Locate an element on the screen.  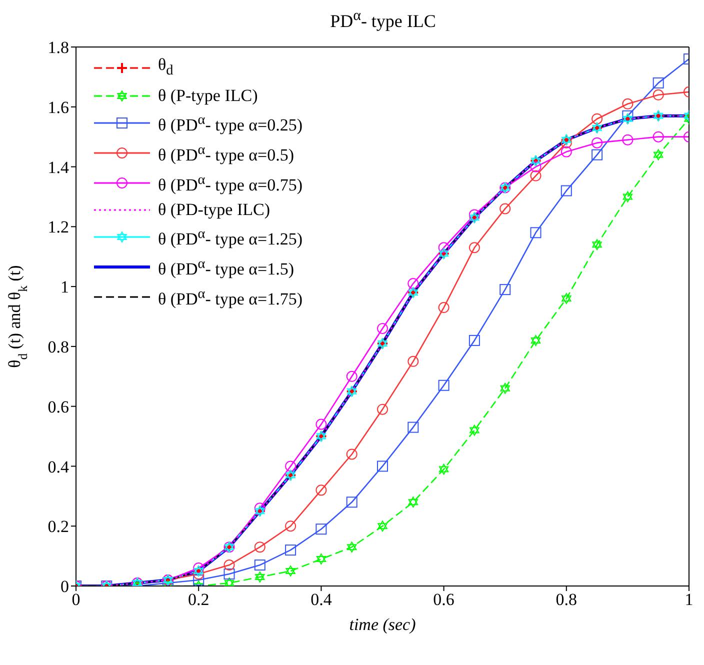
legend-label: θ (PD-type ILC) is located at coordinates (214, 210).